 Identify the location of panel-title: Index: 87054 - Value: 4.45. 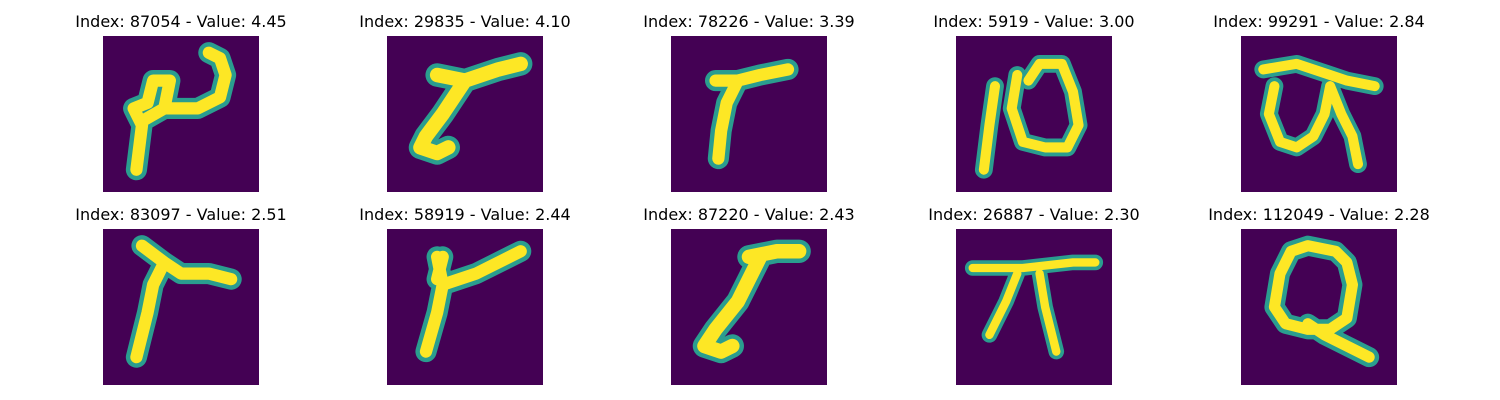
(181, 21).